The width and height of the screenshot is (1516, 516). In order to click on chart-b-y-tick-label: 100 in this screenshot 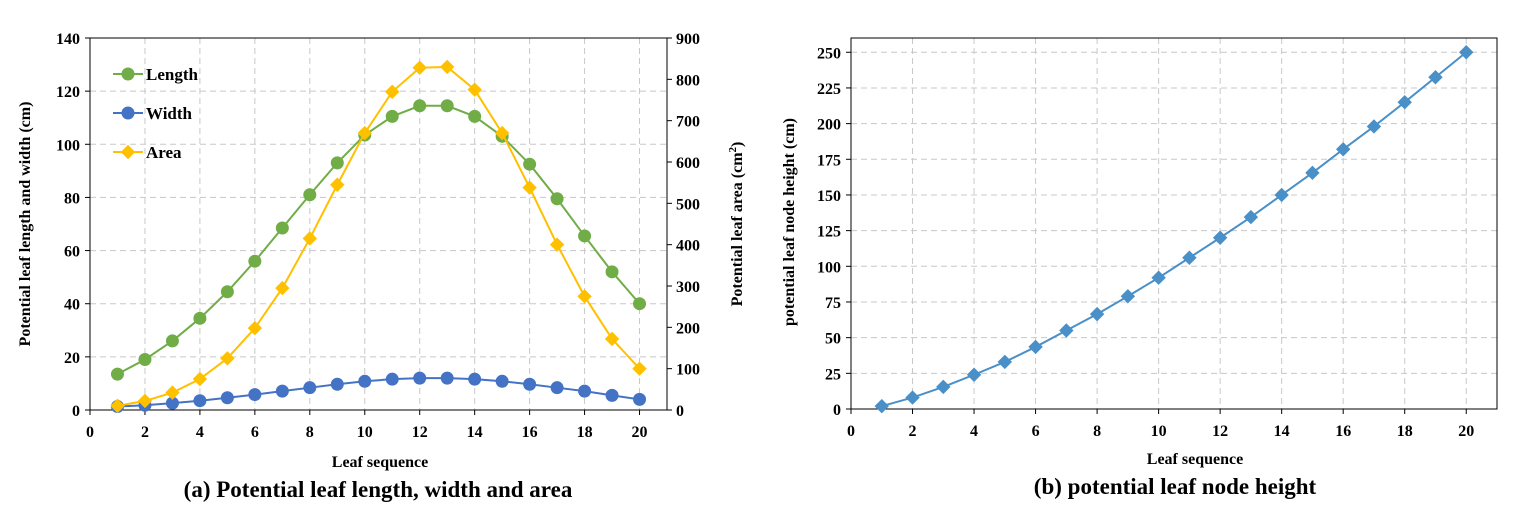, I will do `click(829, 267)`.